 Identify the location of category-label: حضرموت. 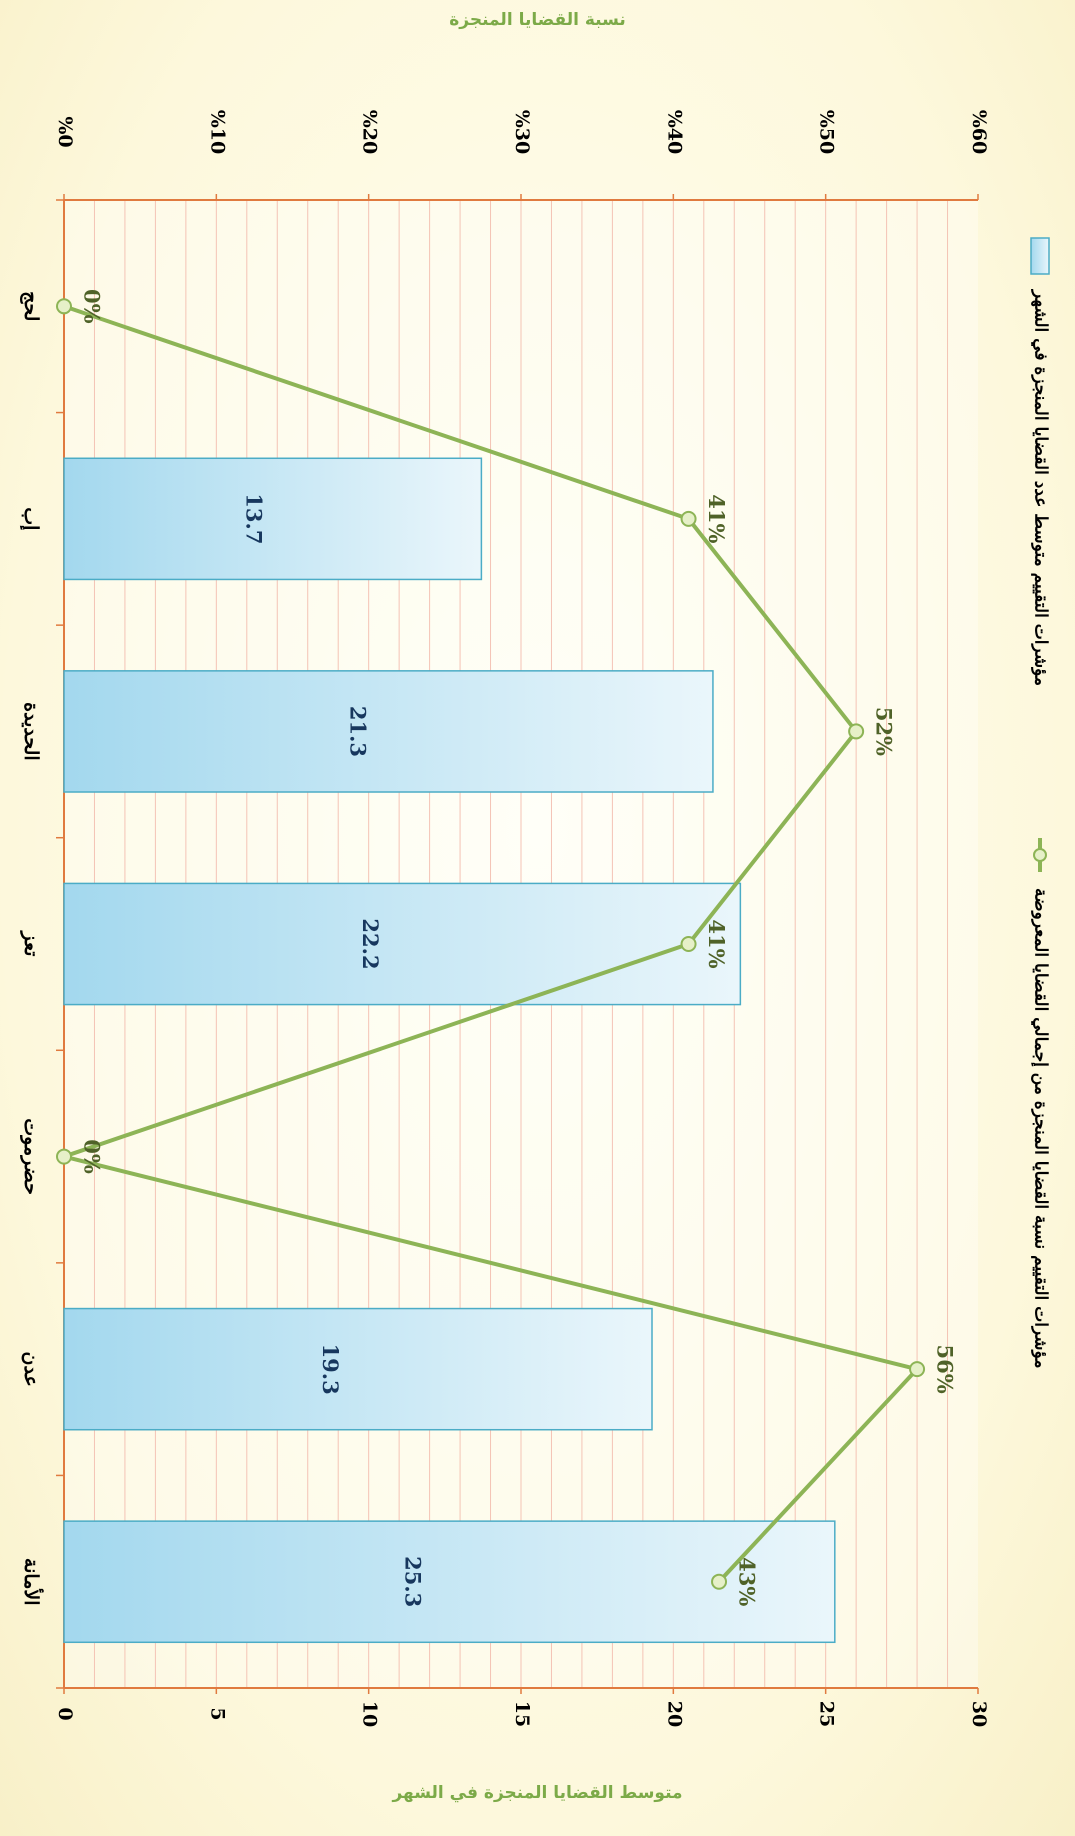
(31, 1156).